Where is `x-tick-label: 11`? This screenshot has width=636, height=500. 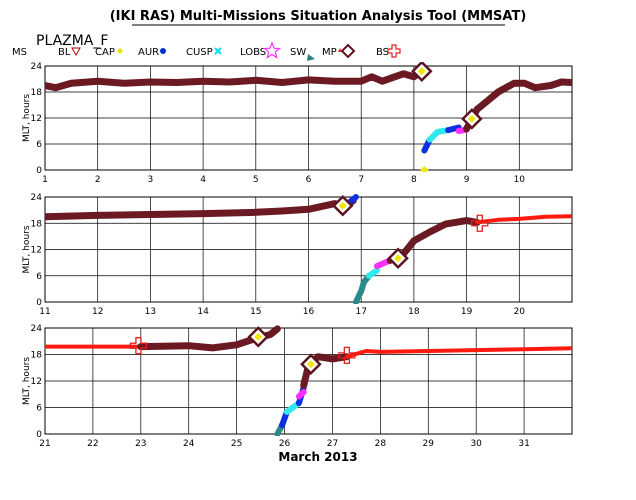
x-tick-label: 11 is located at coordinates (44, 312).